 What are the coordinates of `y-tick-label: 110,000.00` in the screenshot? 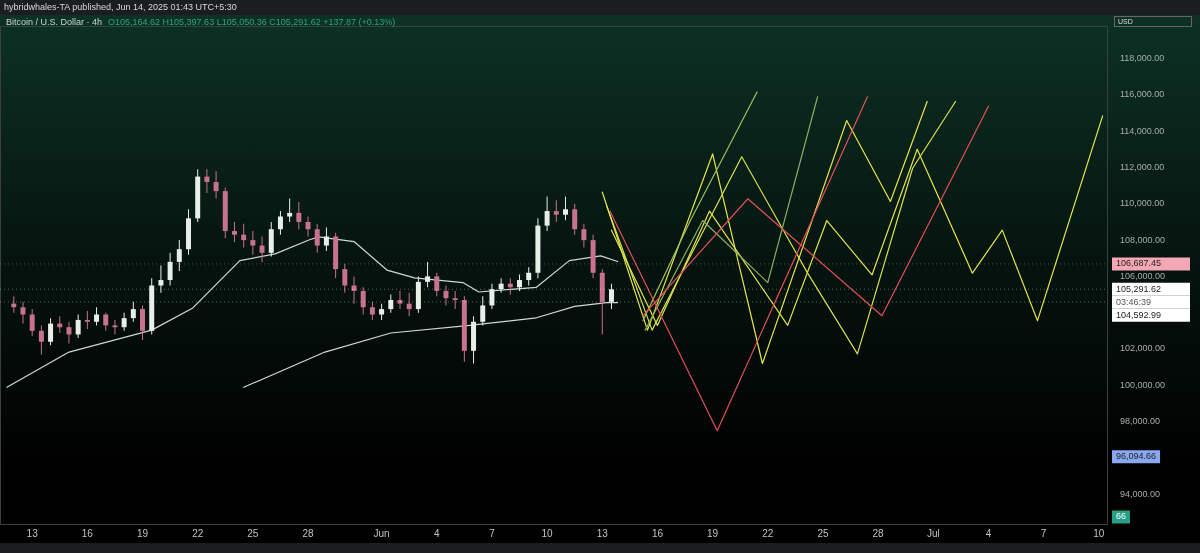 It's located at (1142, 203).